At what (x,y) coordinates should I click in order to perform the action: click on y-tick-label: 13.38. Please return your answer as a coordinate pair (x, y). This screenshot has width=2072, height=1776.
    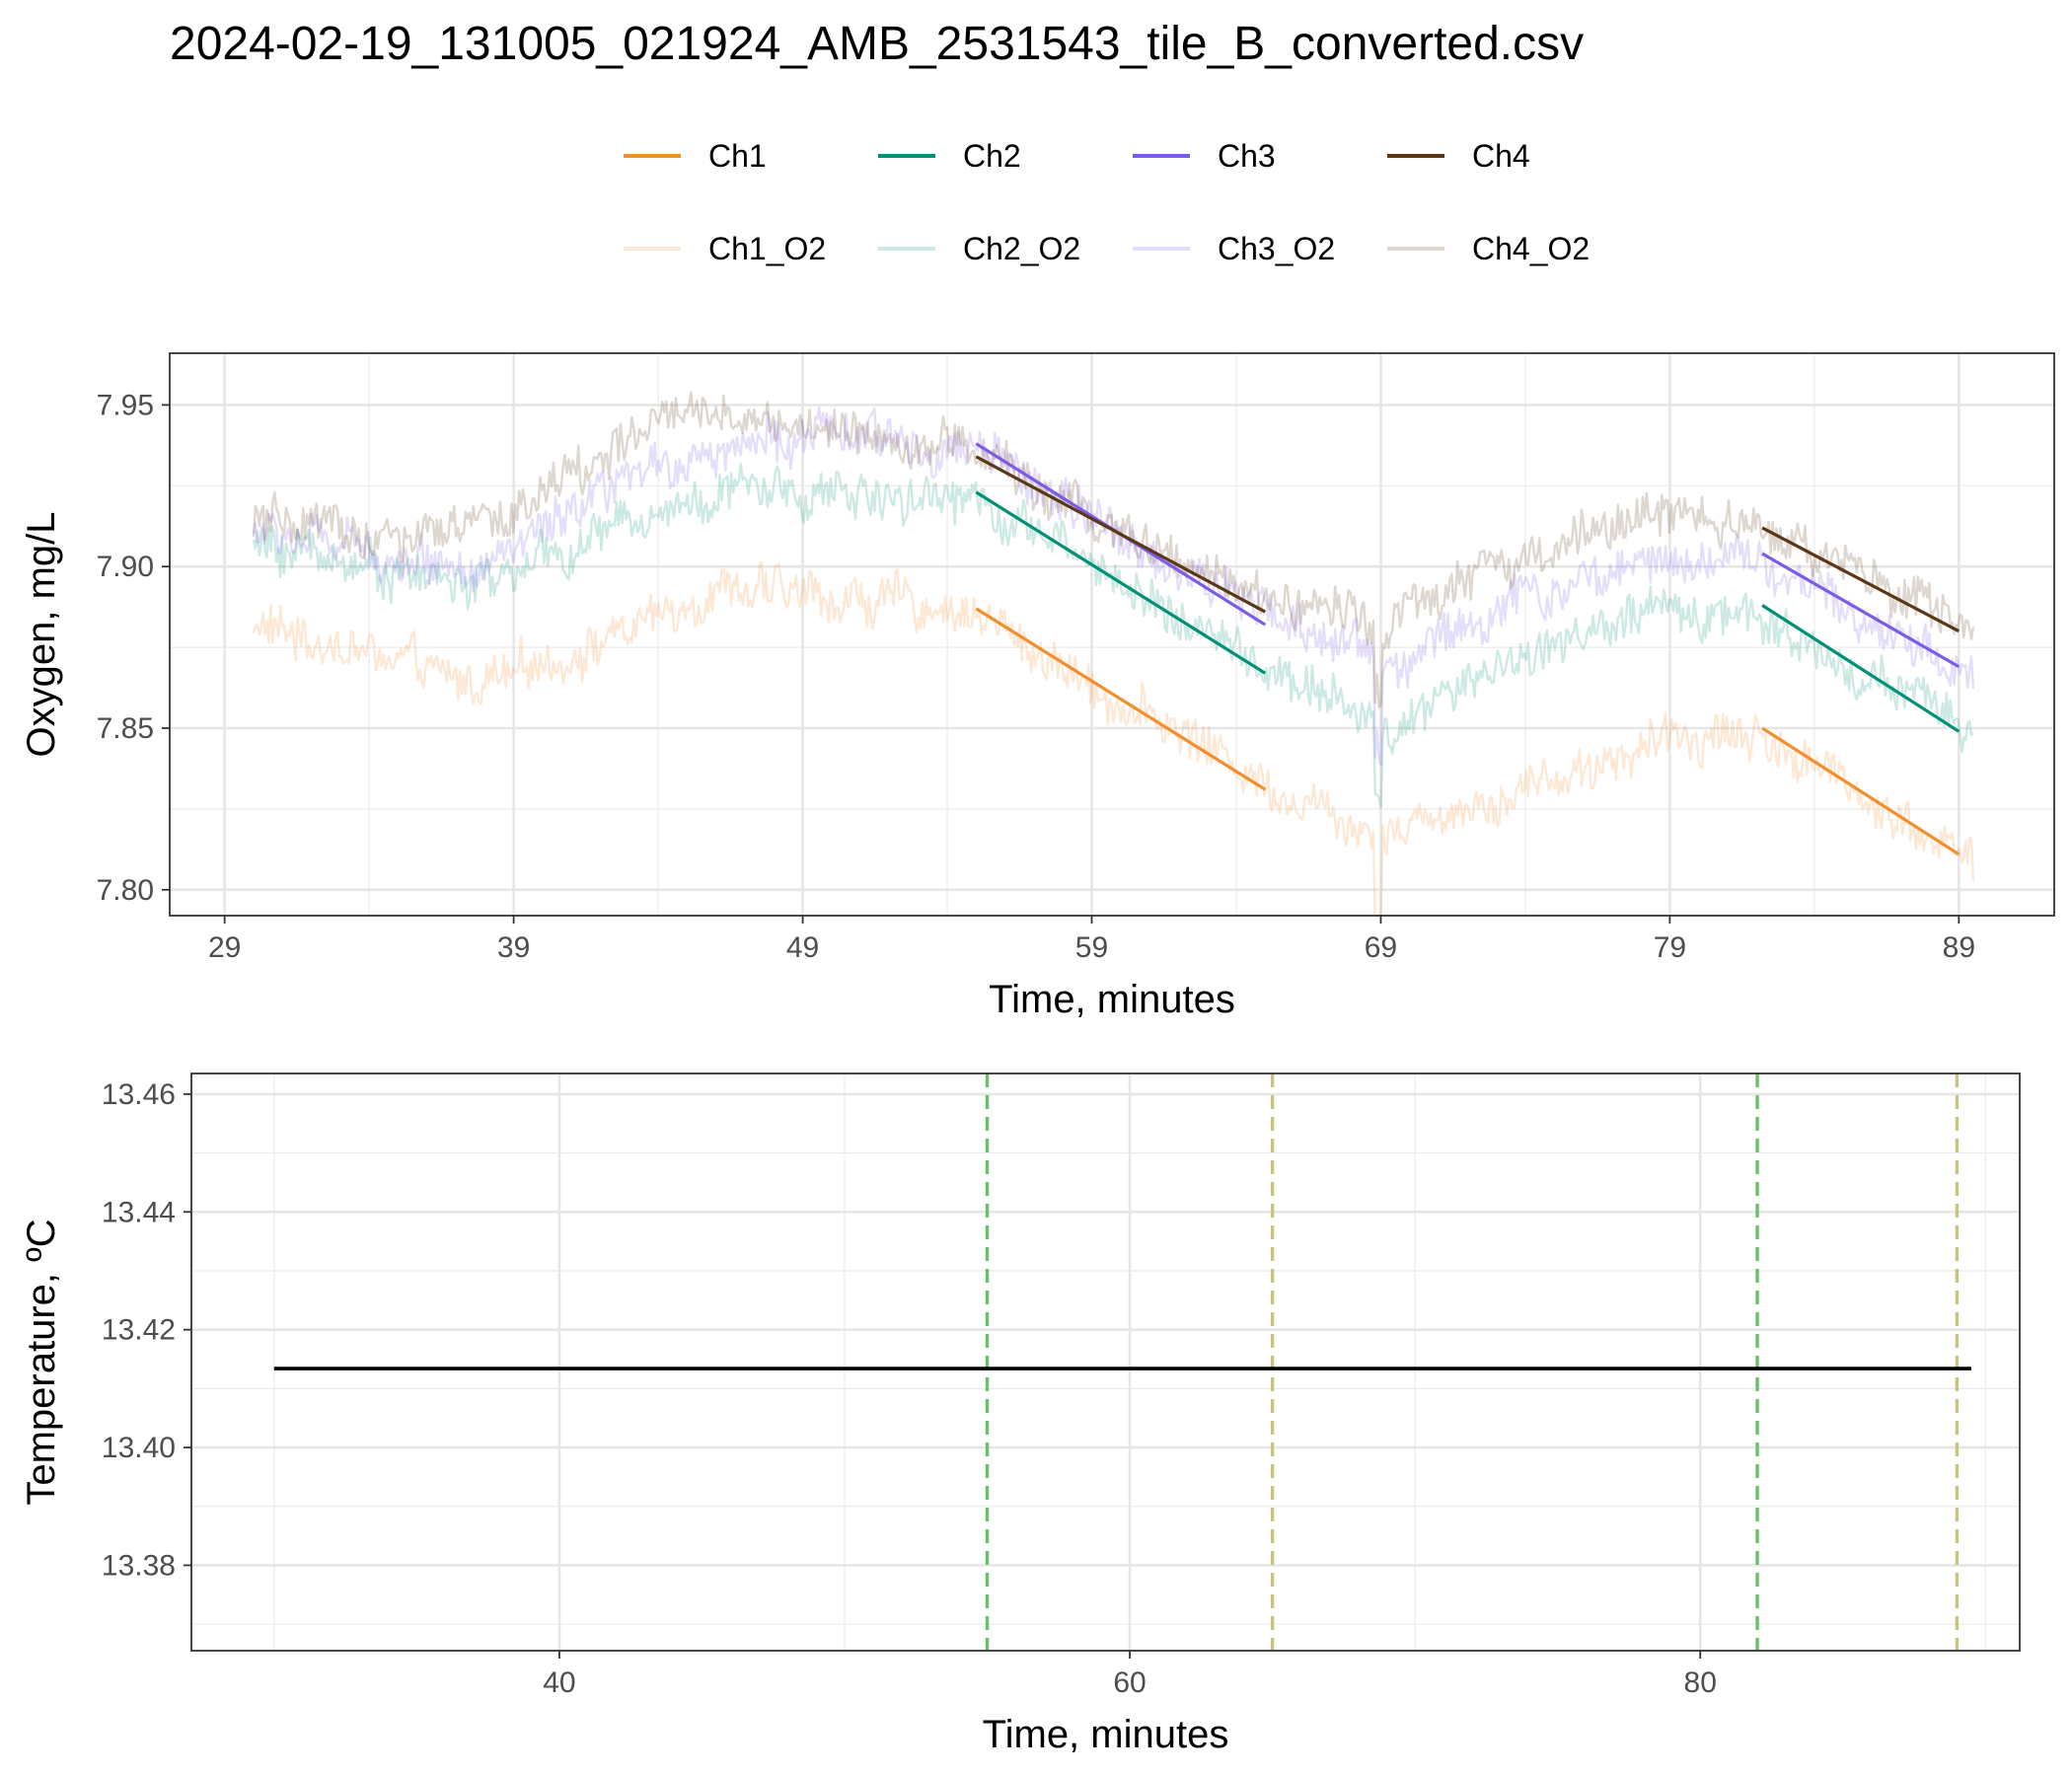
    Looking at the image, I should click on (139, 1566).